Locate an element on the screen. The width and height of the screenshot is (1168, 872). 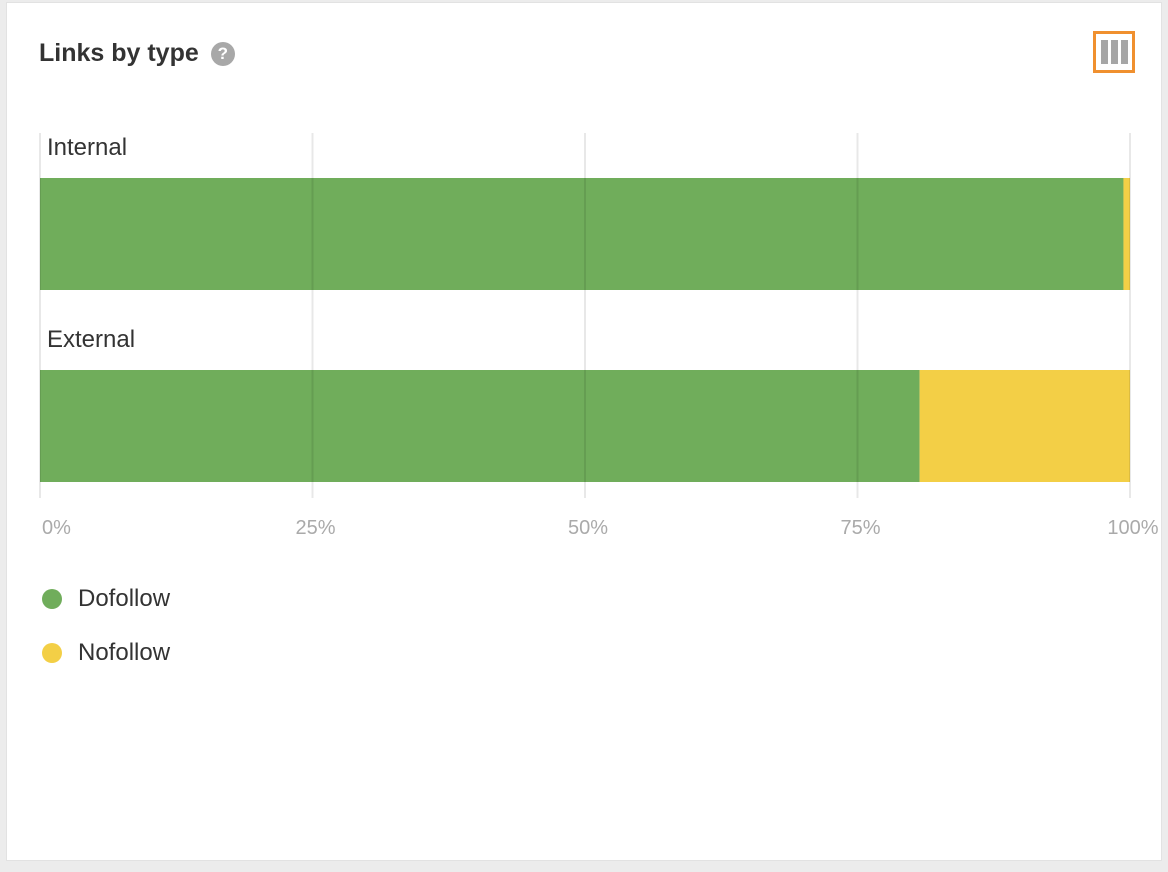
legend-item-nofollow: Nofollow is located at coordinates (106, 653).